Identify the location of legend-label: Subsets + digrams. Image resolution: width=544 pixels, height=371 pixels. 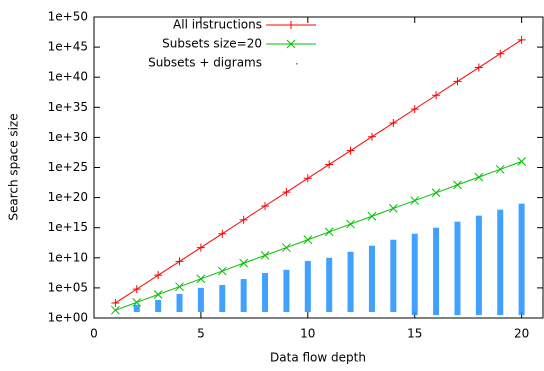
(205, 63).